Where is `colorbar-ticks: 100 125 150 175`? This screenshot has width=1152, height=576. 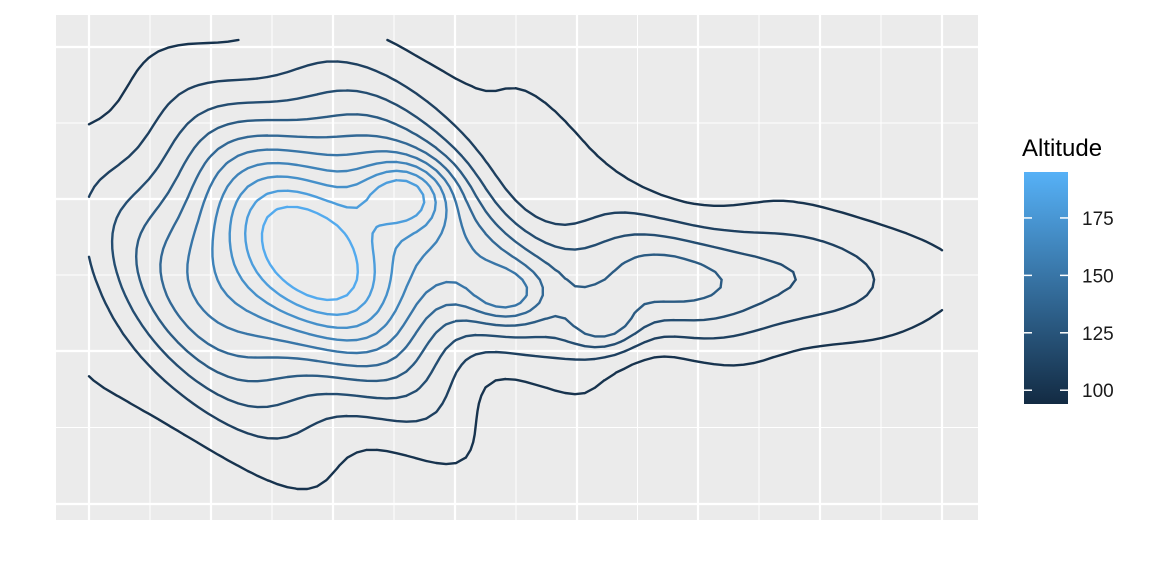 colorbar-ticks: 100 125 150 175 is located at coordinates (1069, 305).